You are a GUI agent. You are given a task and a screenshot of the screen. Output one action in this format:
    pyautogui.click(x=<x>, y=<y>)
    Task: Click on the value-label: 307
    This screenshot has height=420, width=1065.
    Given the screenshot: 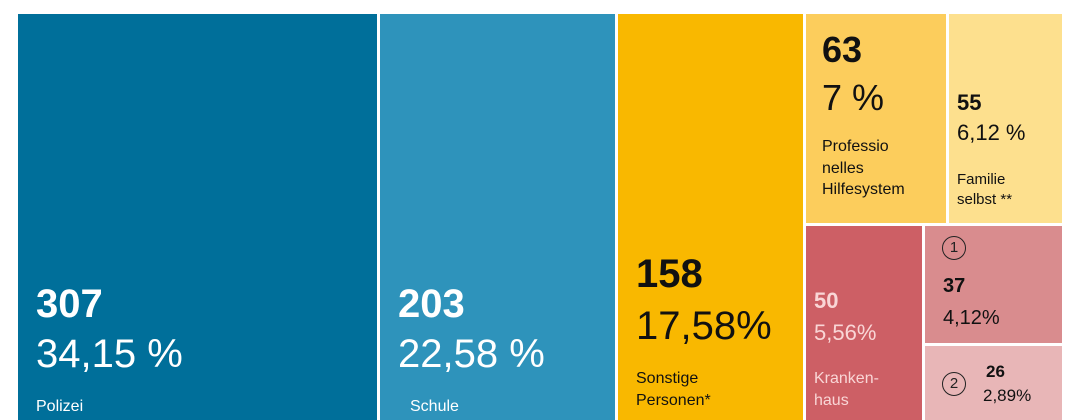 What is the action you would take?
    pyautogui.click(x=69, y=304)
    